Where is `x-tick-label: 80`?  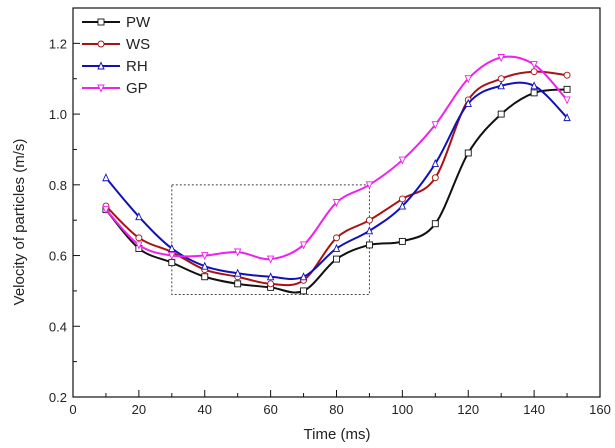
x-tick-label: 80 is located at coordinates (336, 409).